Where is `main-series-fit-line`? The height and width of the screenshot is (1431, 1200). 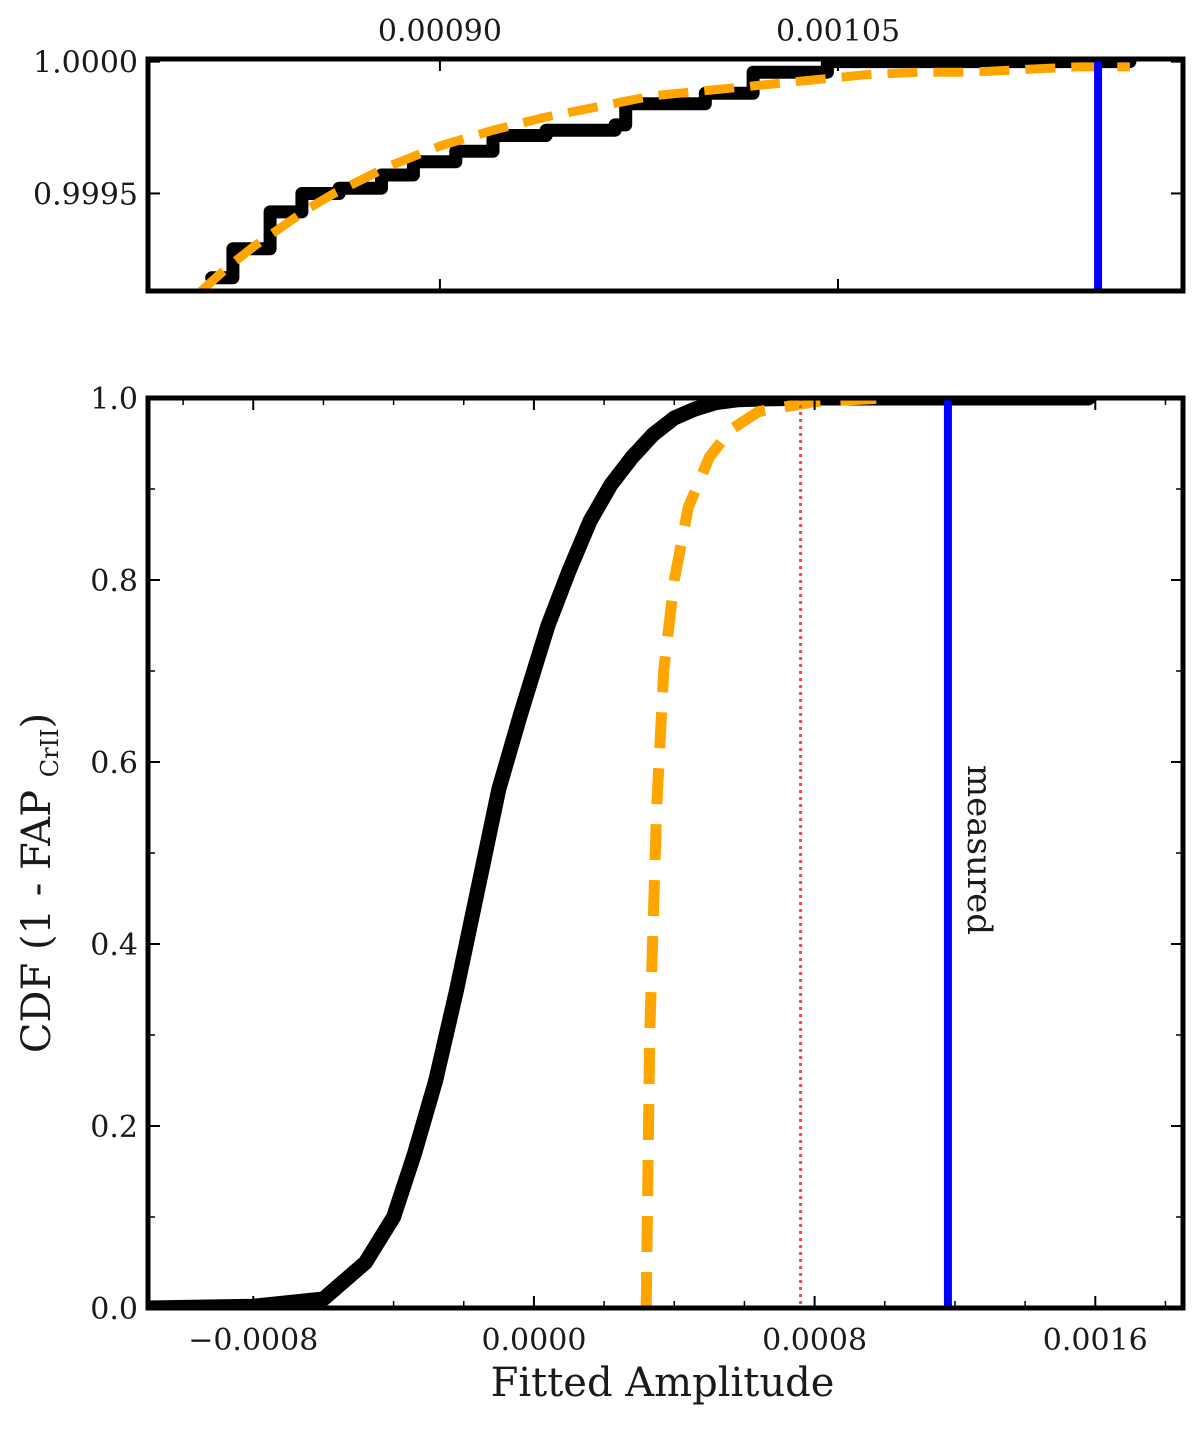
main-series-fit-line is located at coordinates (763, 853).